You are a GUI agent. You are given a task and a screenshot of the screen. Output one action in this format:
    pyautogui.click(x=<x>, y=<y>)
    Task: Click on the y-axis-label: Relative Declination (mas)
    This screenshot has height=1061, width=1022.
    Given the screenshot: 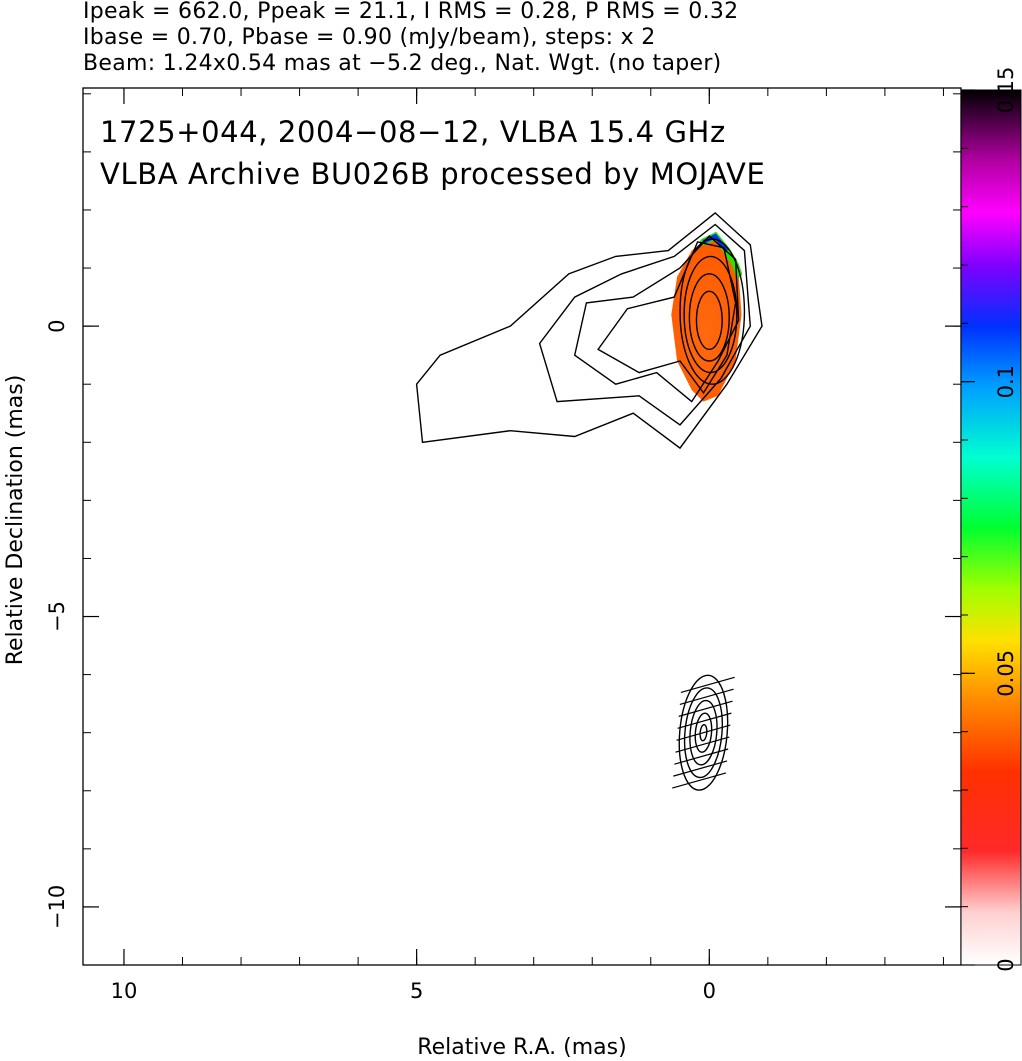 What is the action you would take?
    pyautogui.click(x=15, y=520)
    